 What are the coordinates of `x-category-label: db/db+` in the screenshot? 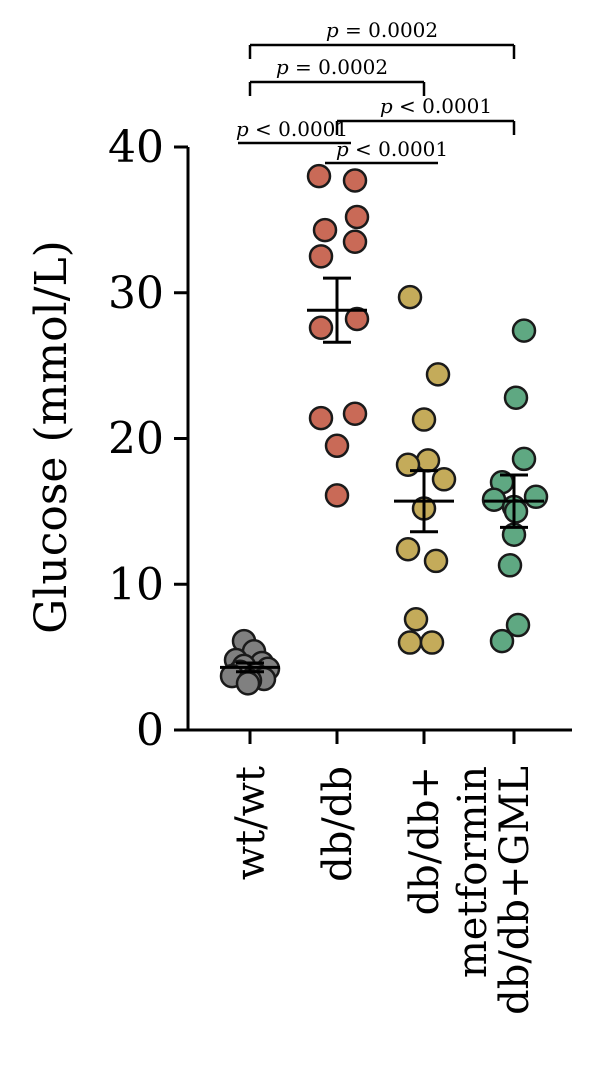 It's located at (425, 840).